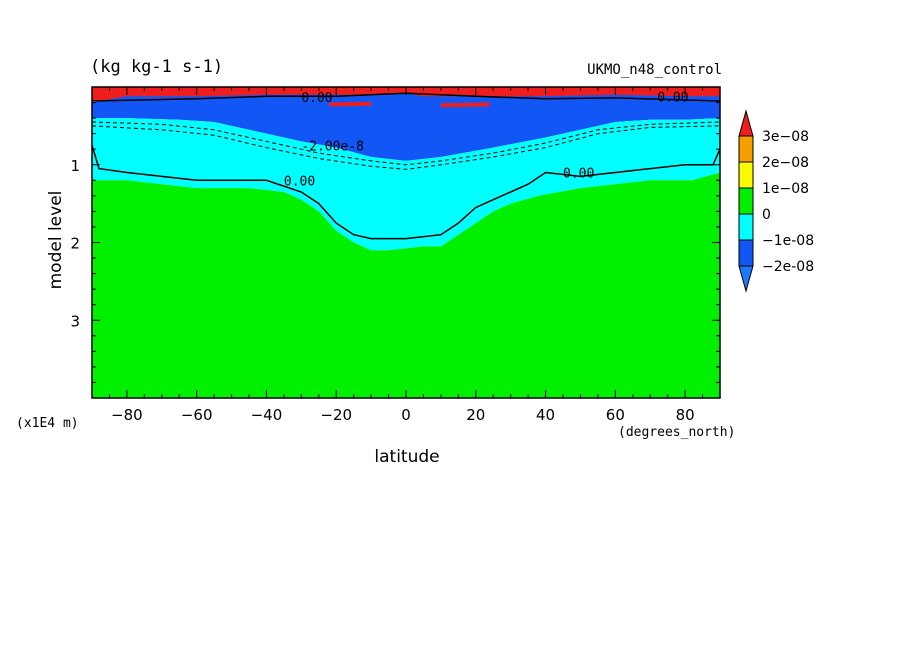 The width and height of the screenshot is (904, 654). What do you see at coordinates (75, 166) in the screenshot?
I see `y-tick-label: 1` at bounding box center [75, 166].